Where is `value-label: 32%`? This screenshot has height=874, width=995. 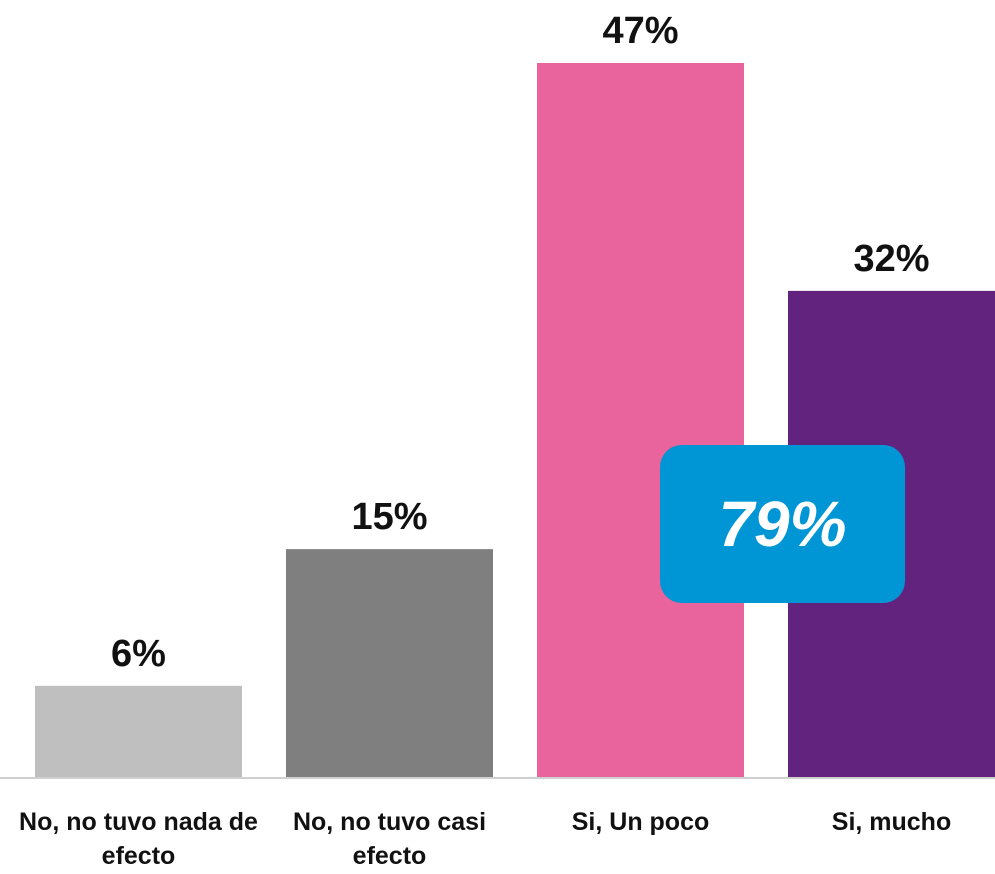 value-label: 32% is located at coordinates (891, 259).